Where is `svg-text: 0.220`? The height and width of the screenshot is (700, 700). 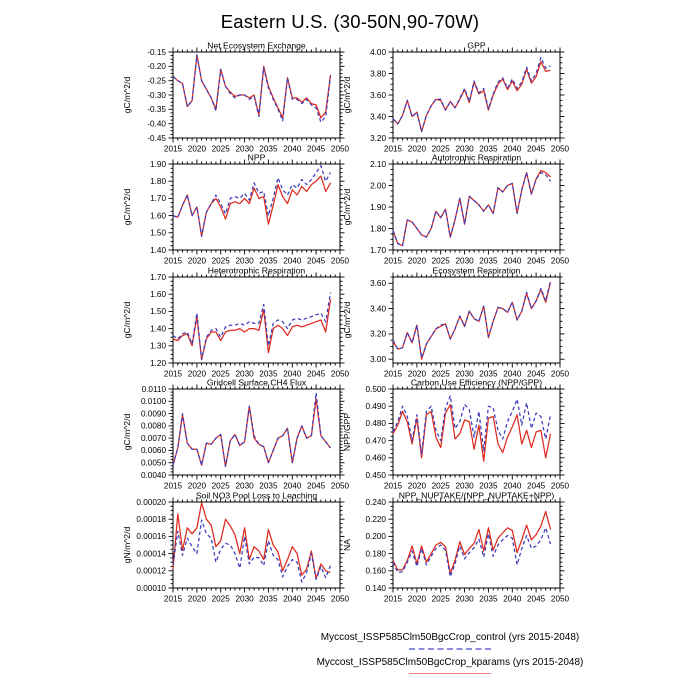
svg-text: 0.220 is located at coordinates (376, 519).